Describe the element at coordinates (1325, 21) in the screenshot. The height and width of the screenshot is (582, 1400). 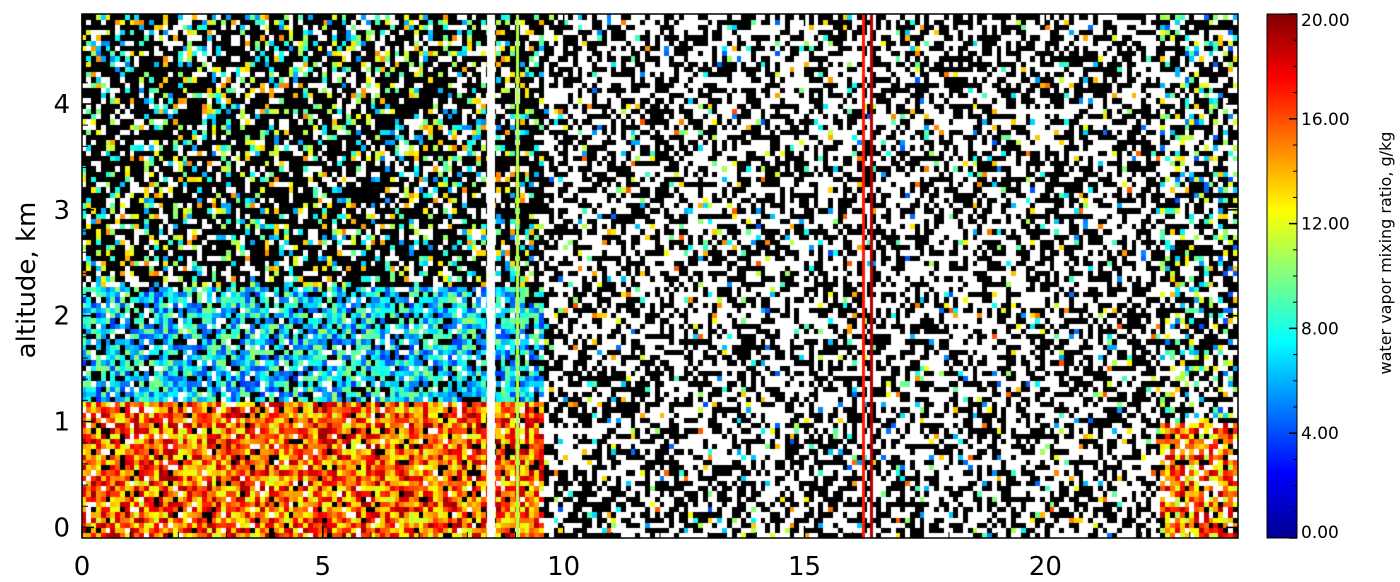
I see `colorbar-tick-label: 20.00` at that location.